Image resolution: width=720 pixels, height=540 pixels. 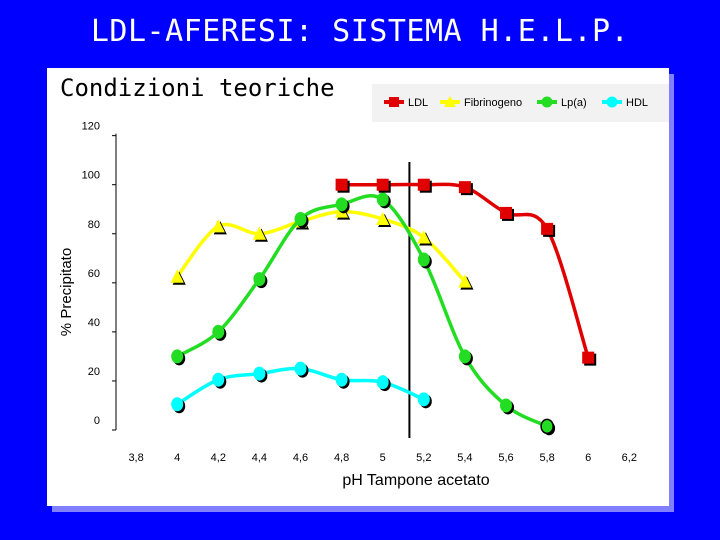 I want to click on legend-label: LDL, so click(x=418, y=103).